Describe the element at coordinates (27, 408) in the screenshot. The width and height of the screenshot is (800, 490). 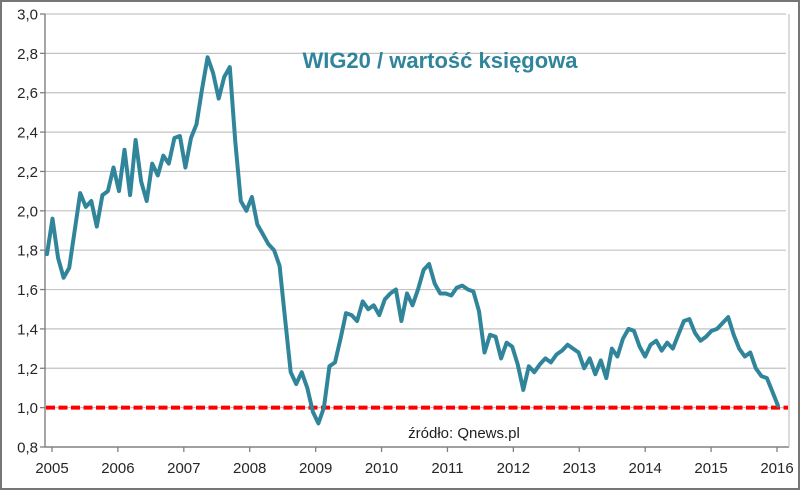
I see `y-tick-label: 1,0` at that location.